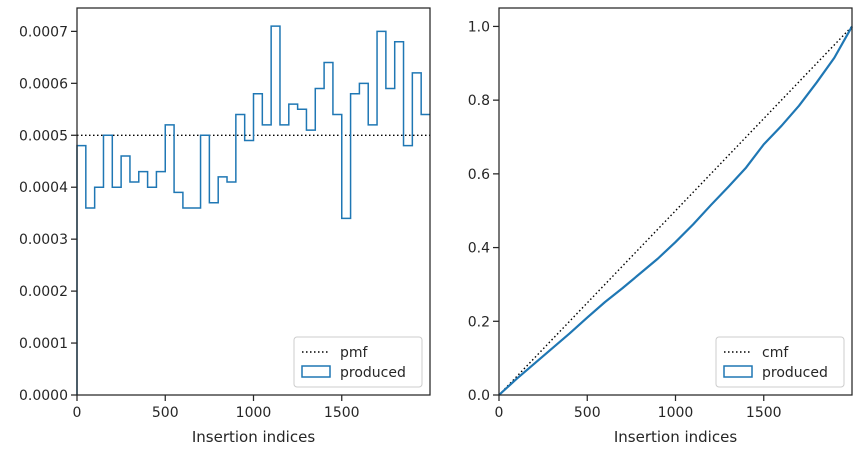 This screenshot has width=861, height=453. I want to click on legend: cmf produced, so click(780, 362).